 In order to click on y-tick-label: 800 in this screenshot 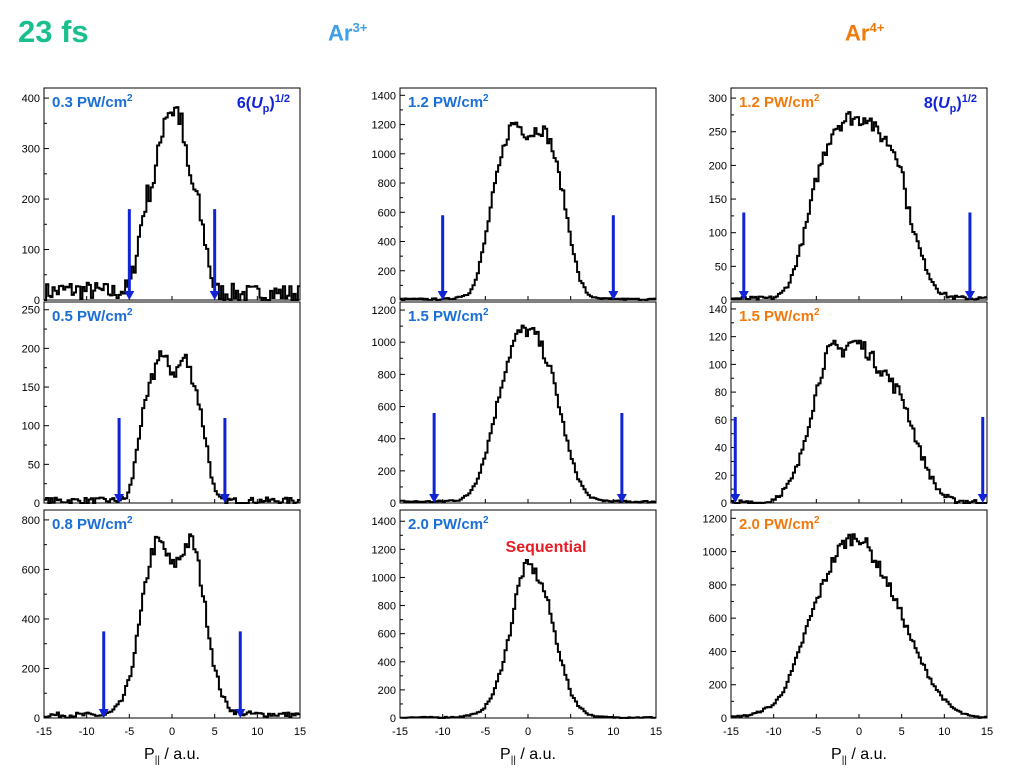, I will do `click(31, 521)`.